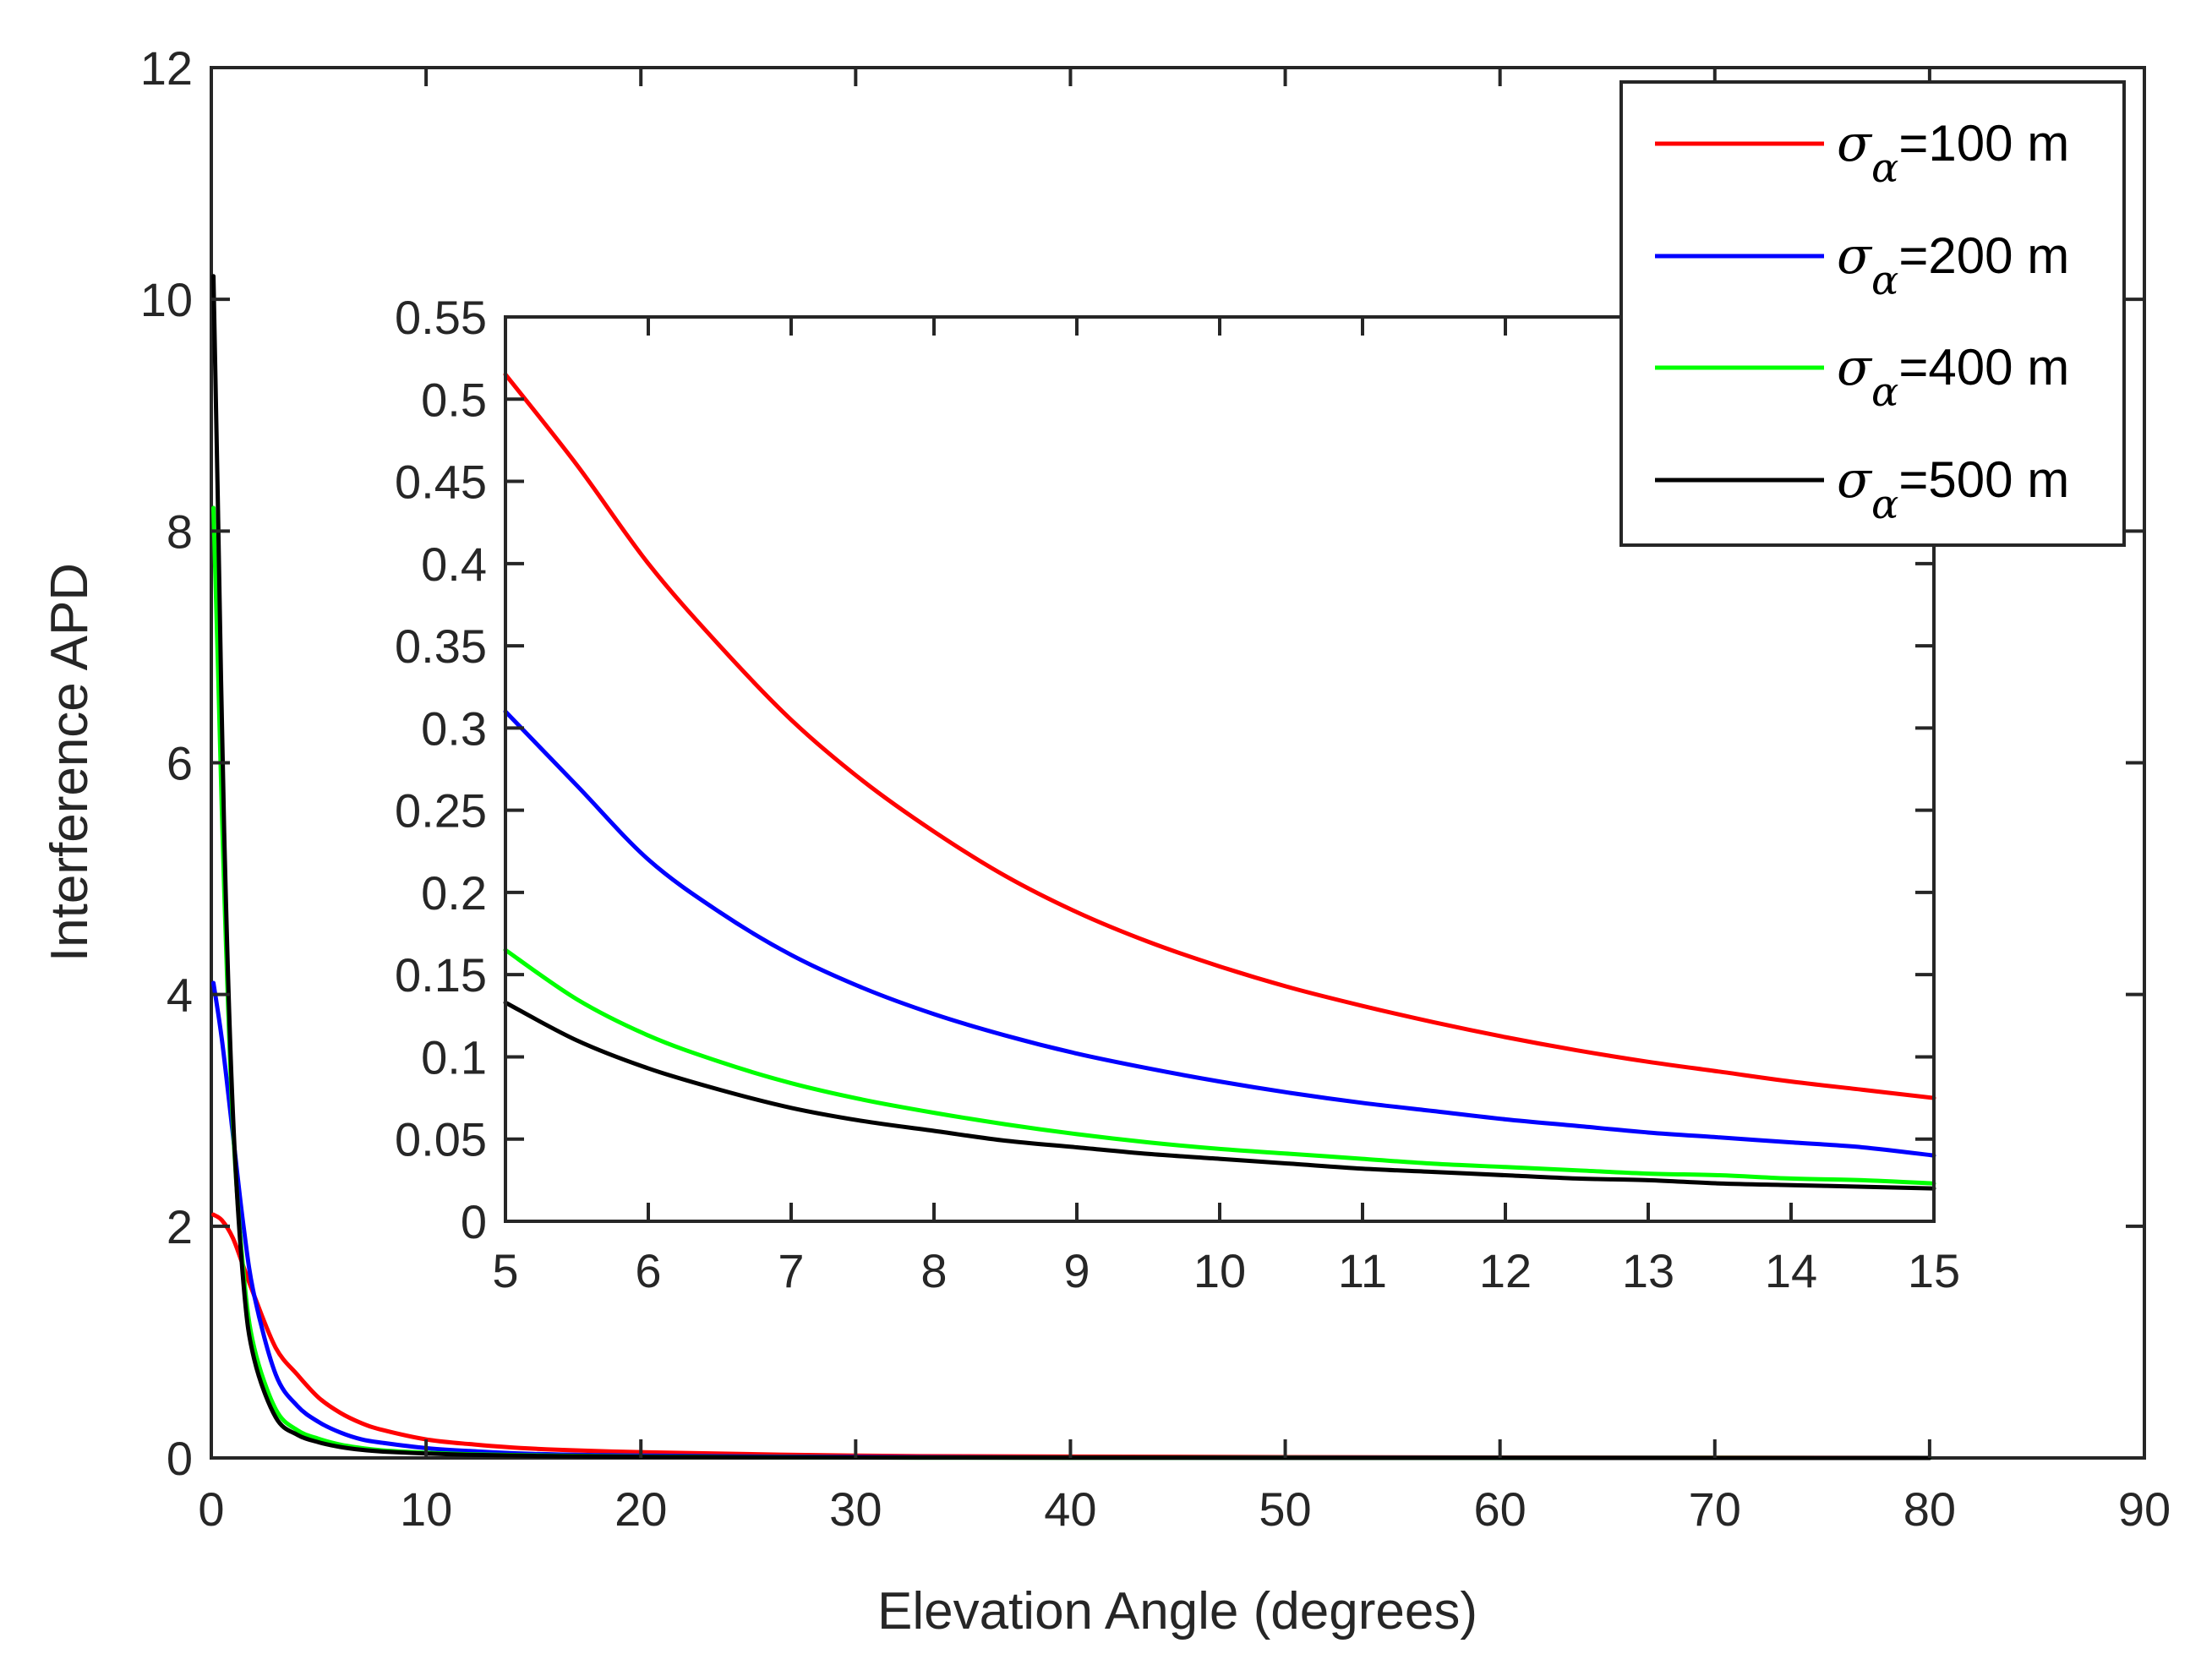  I want to click on main-x-tick-label: 10, so click(426, 1509).